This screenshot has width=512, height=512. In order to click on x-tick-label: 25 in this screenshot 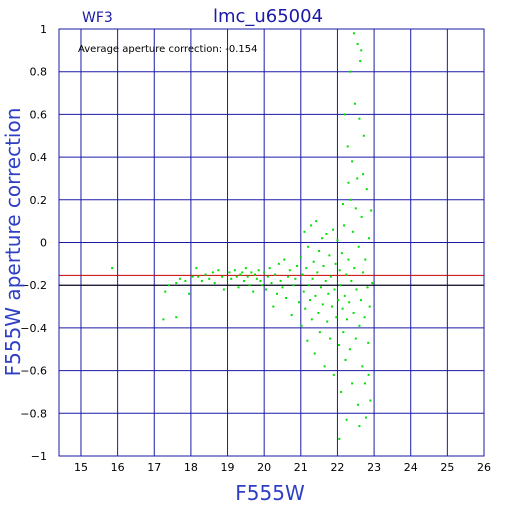, I will do `click(447, 467)`.